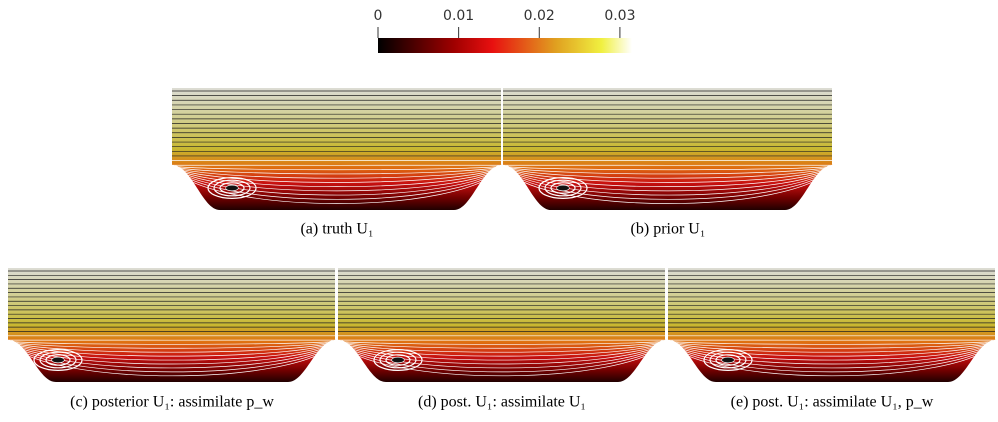 This screenshot has width=998, height=422. What do you see at coordinates (172, 402) in the screenshot?
I see `caption: (c) posterior U₁: assimilate p_w` at bounding box center [172, 402].